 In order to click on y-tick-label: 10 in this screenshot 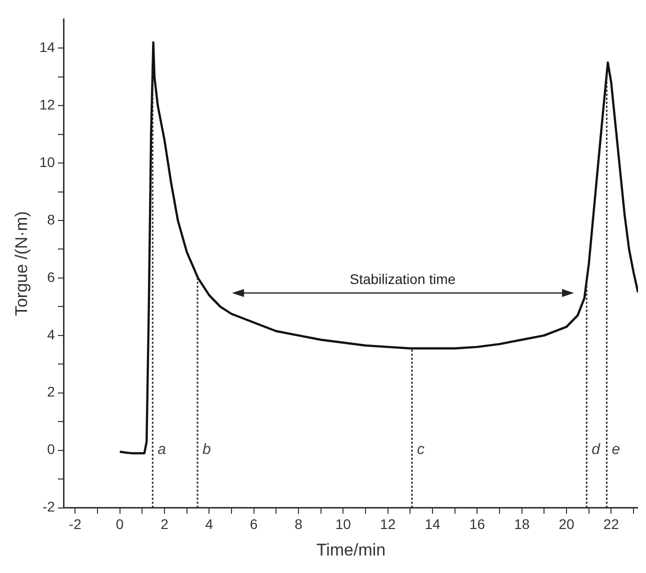, I will do `click(47, 162)`.